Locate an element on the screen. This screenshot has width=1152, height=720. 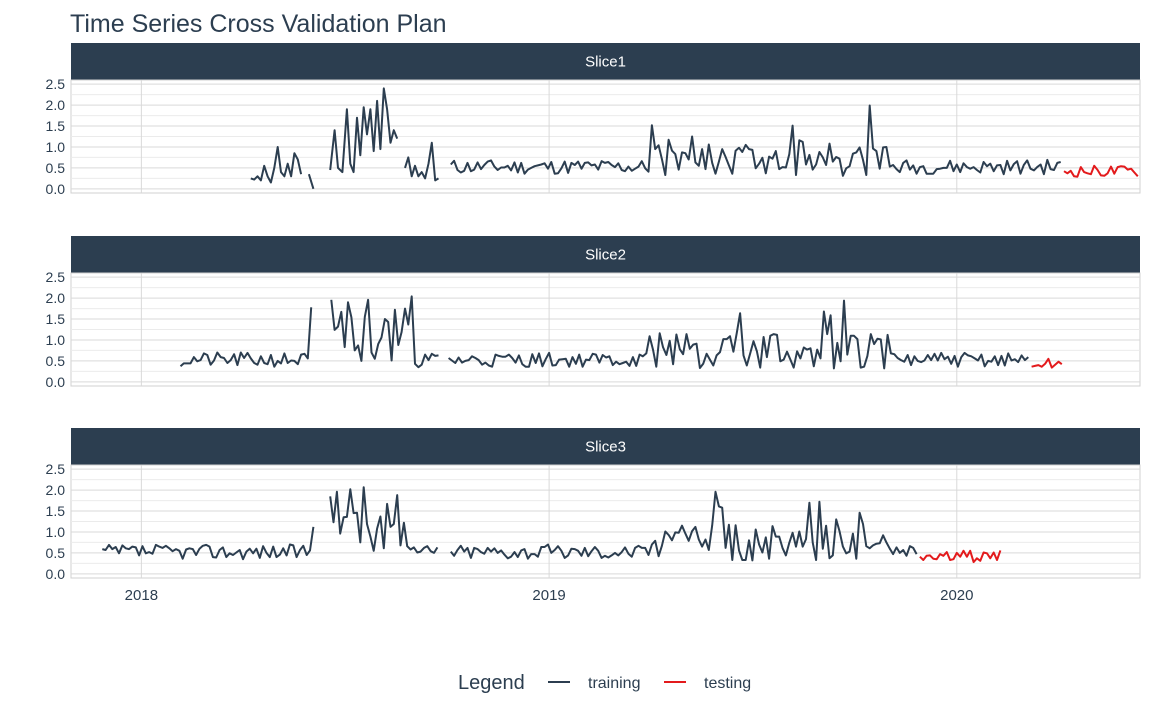
x-axis: 2018 2019 2020 is located at coordinates (549, 595).